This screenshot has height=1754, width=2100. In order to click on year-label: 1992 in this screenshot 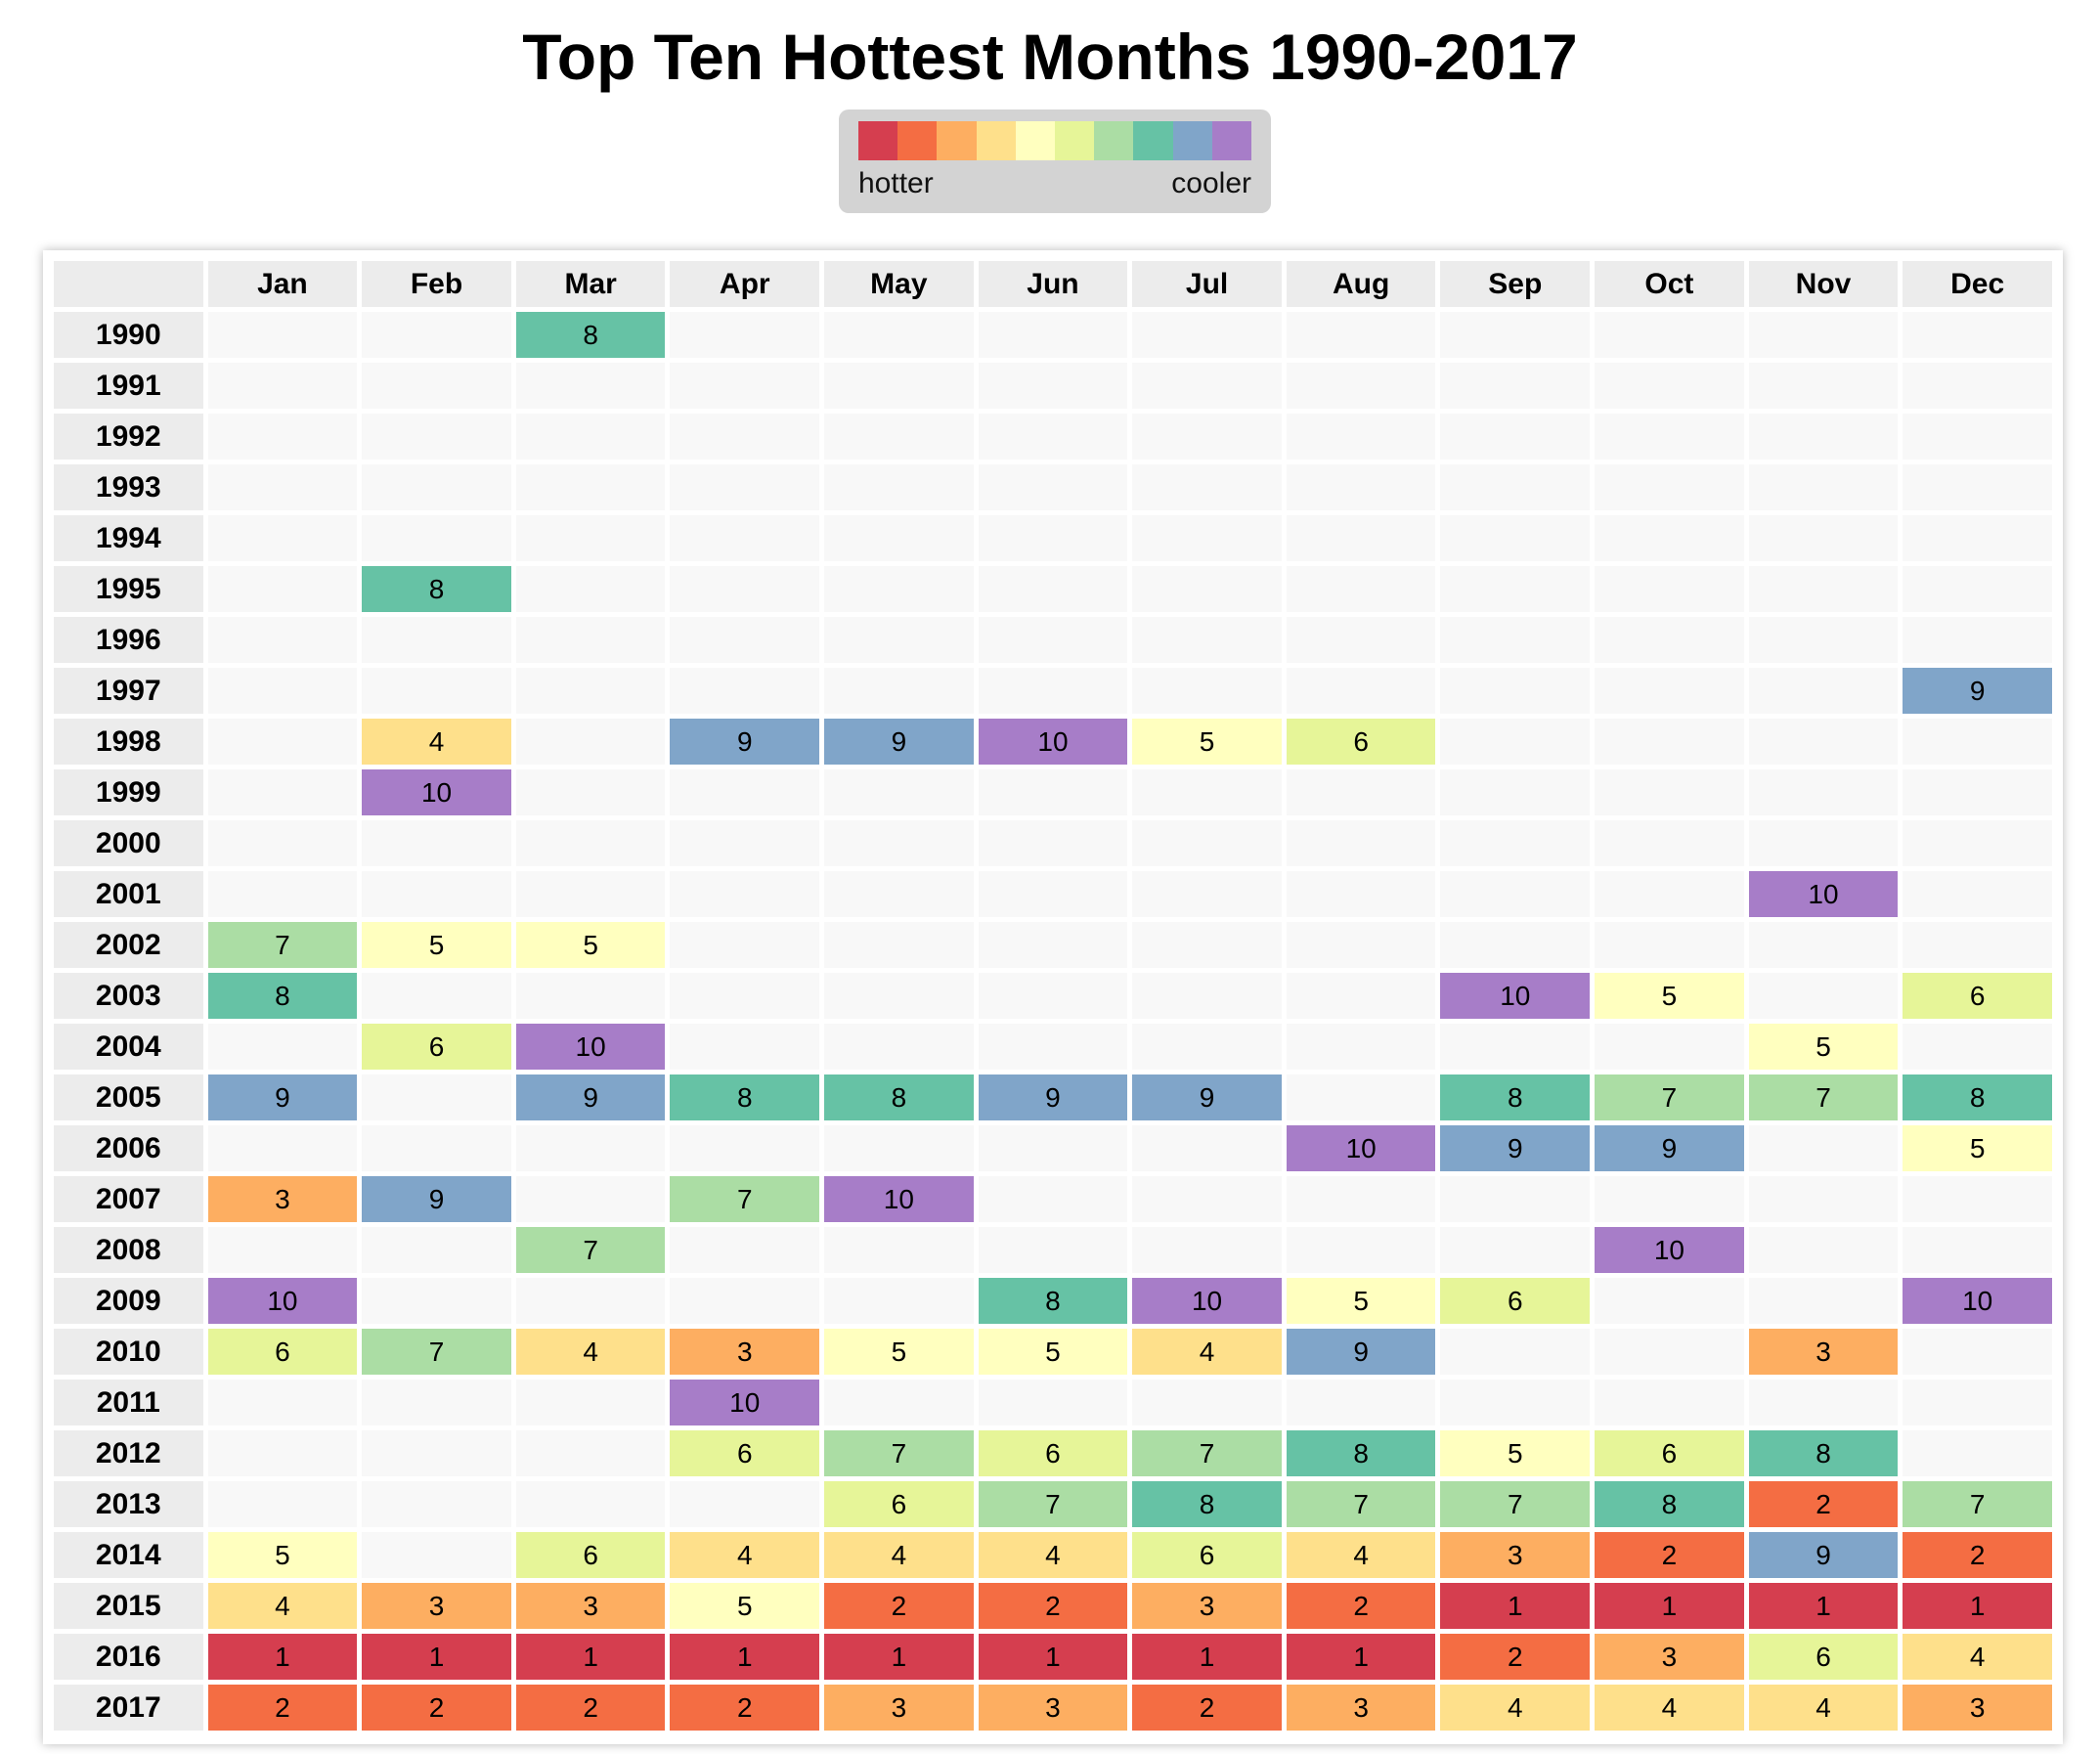, I will do `click(129, 437)`.